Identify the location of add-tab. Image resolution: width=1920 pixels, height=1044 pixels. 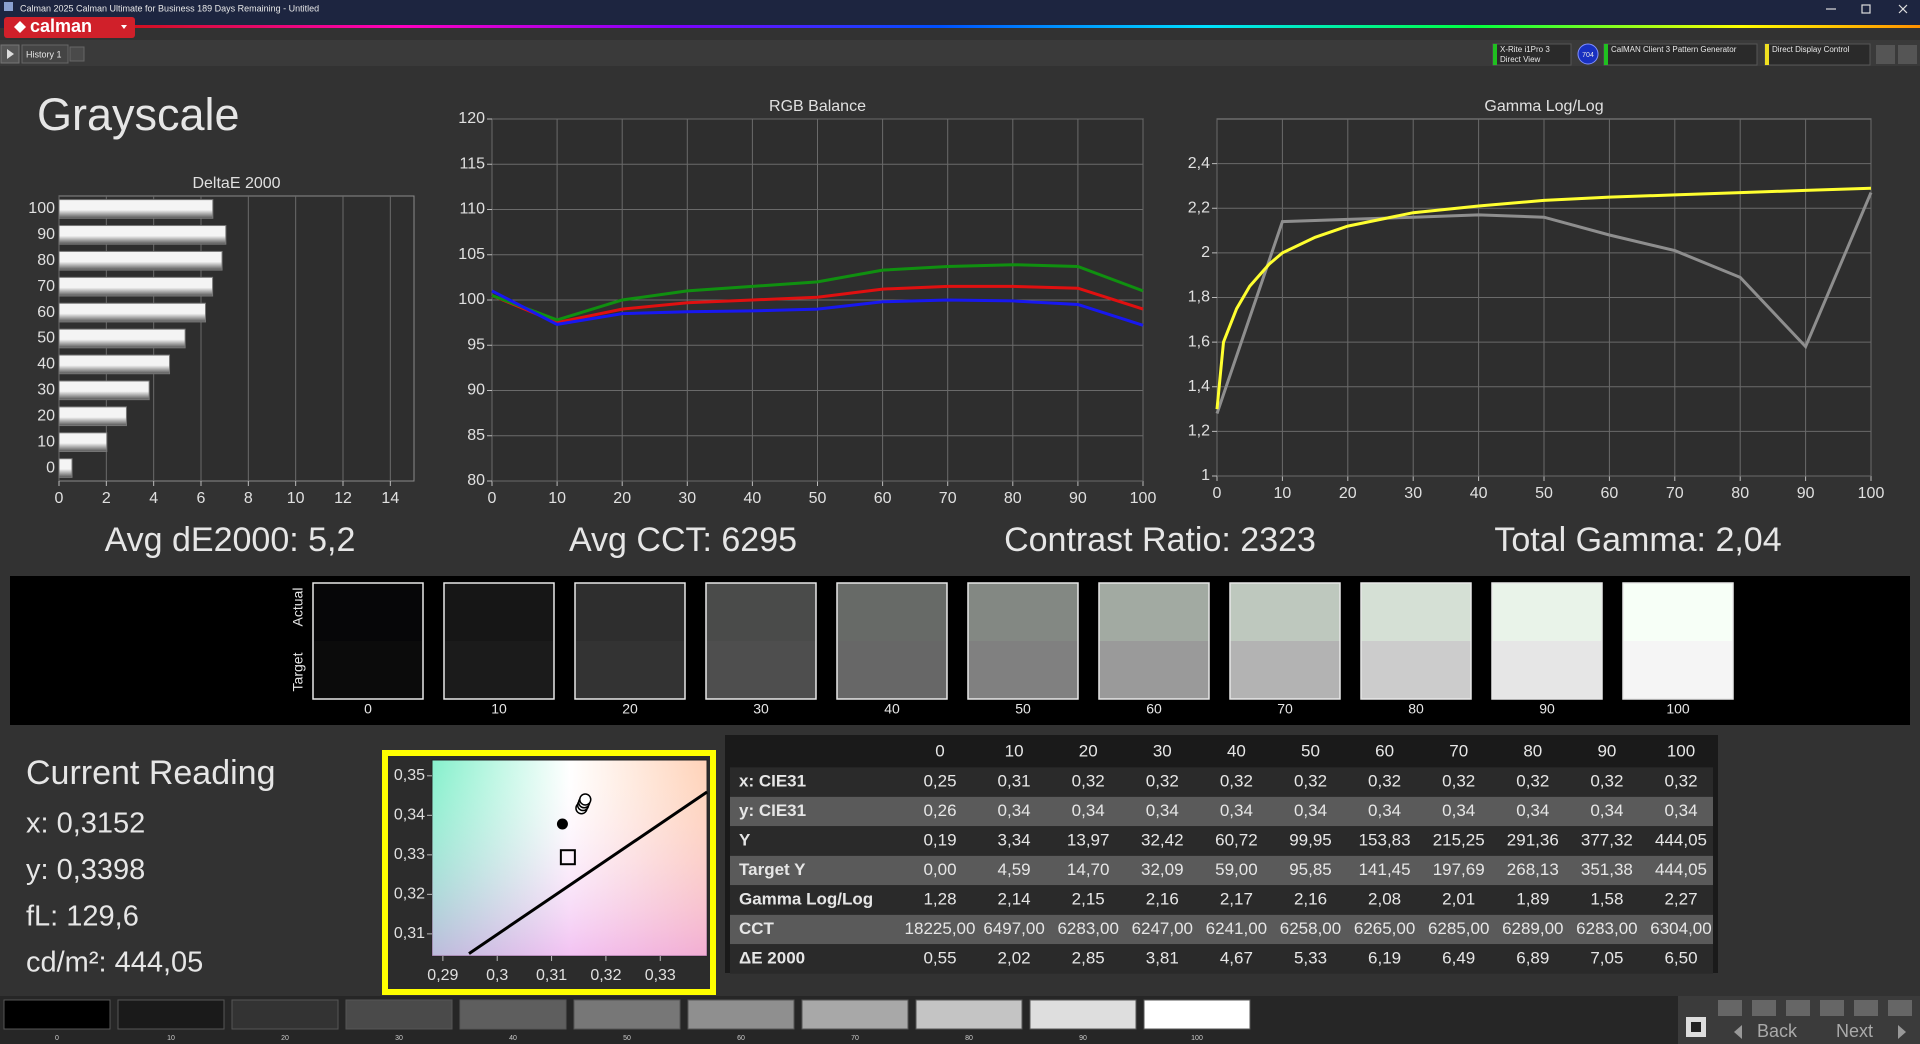
(77, 54).